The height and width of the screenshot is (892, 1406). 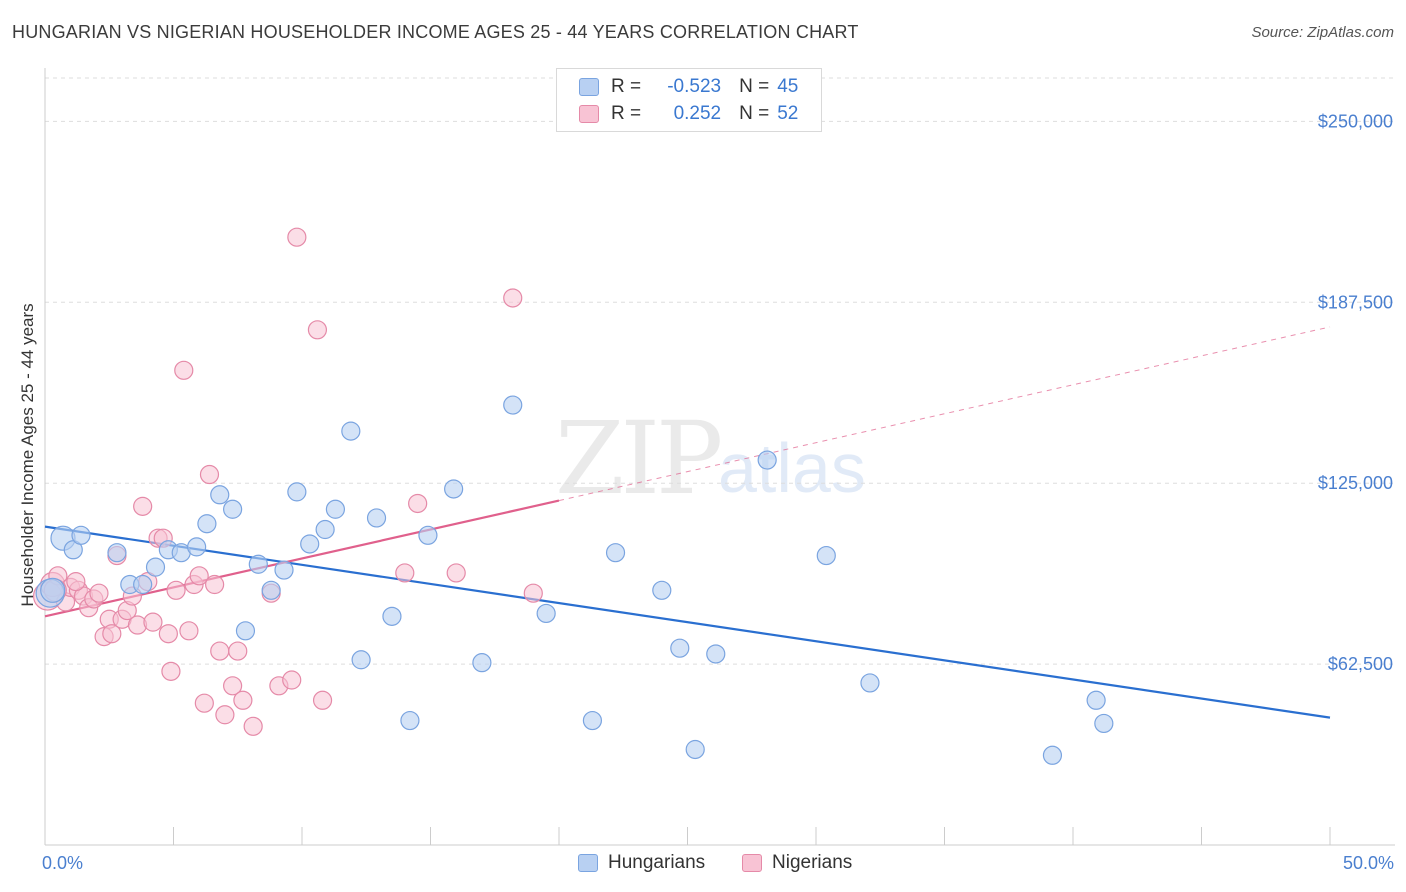 I want to click on hungarians-swatch, so click(x=589, y=87).